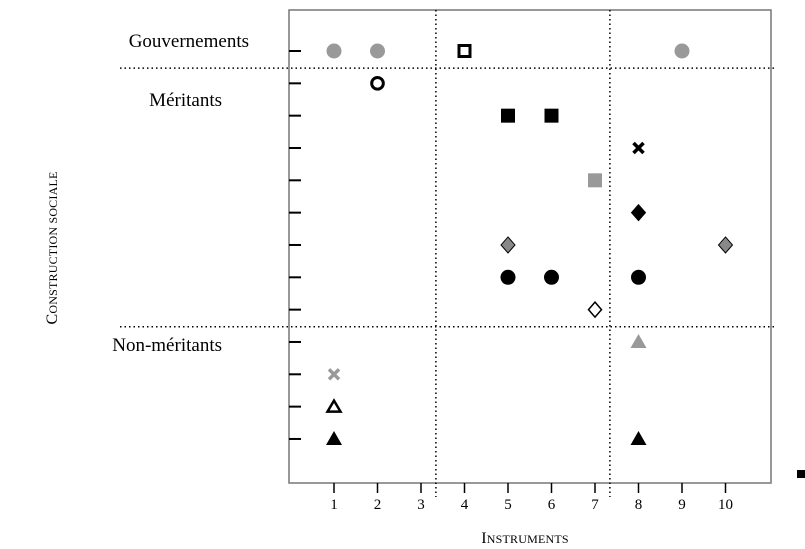  What do you see at coordinates (334, 405) in the screenshot?
I see `data-point-triangle-open` at bounding box center [334, 405].